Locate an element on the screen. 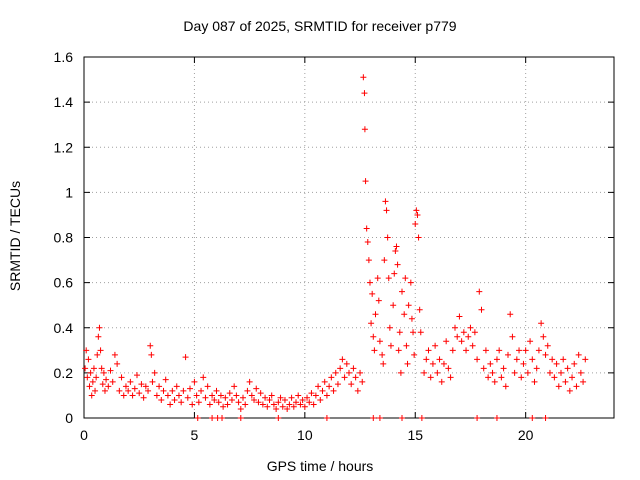  y-tick-label: 1 is located at coordinates (69, 192).